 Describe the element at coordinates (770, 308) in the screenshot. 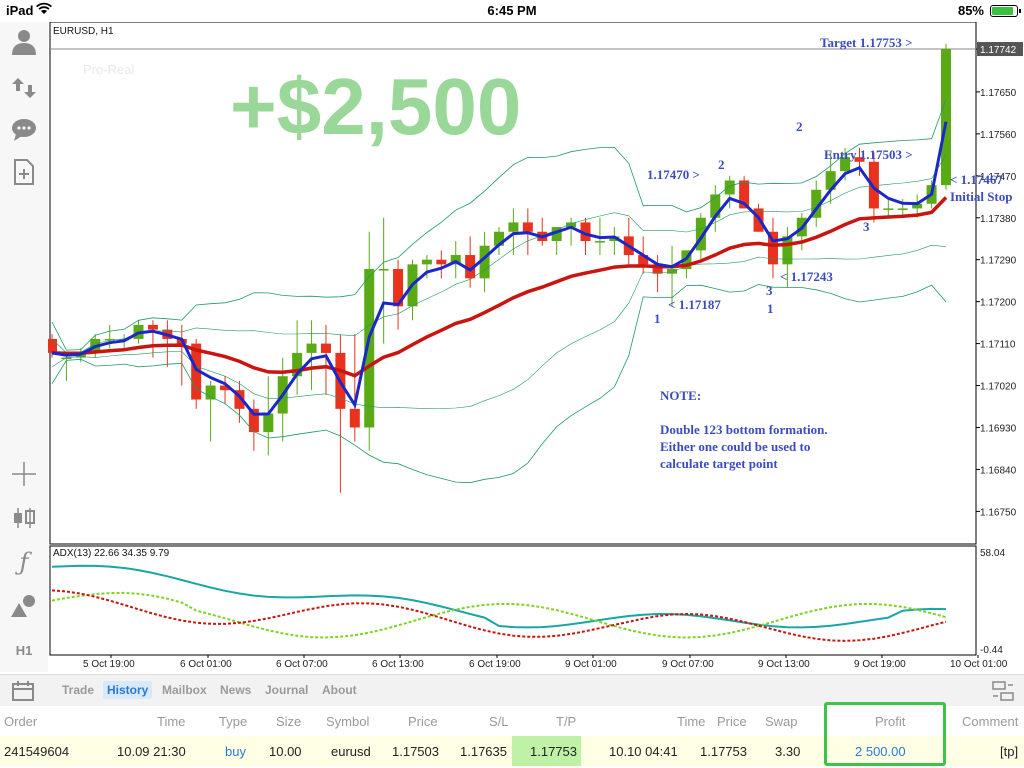

I see `wave-1b-label: 1` at that location.